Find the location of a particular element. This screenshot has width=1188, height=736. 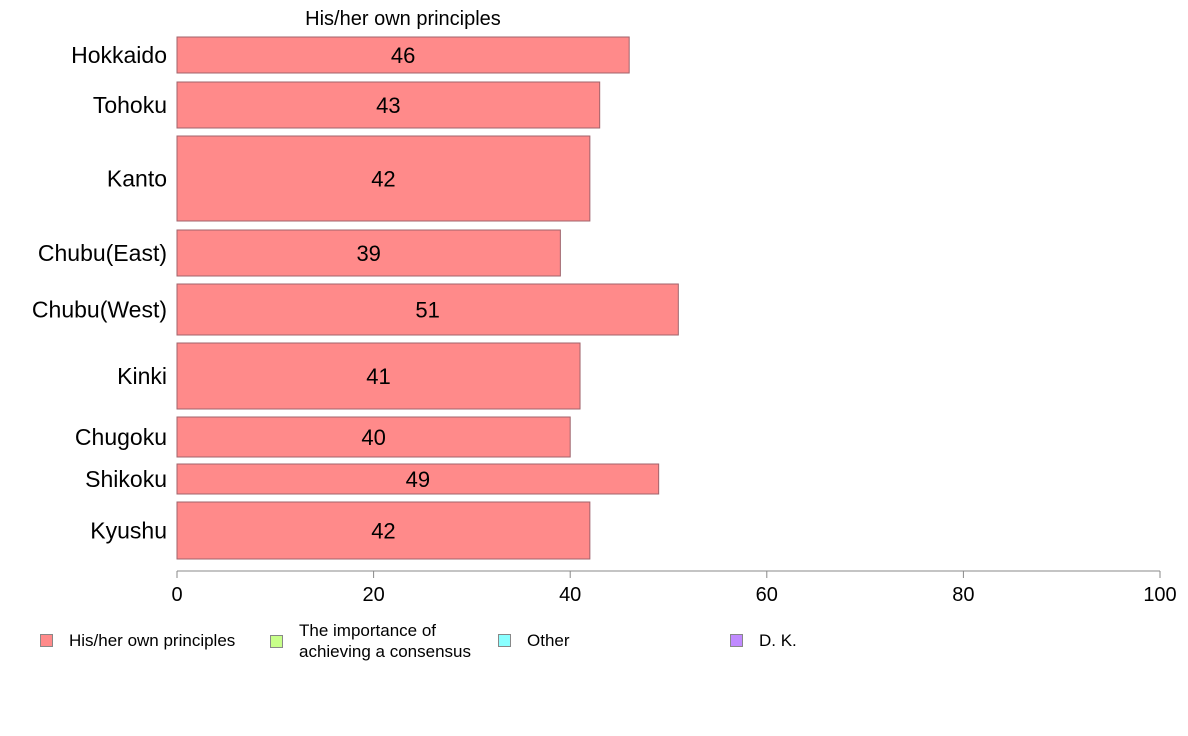

data-label: 51 is located at coordinates (427, 310).